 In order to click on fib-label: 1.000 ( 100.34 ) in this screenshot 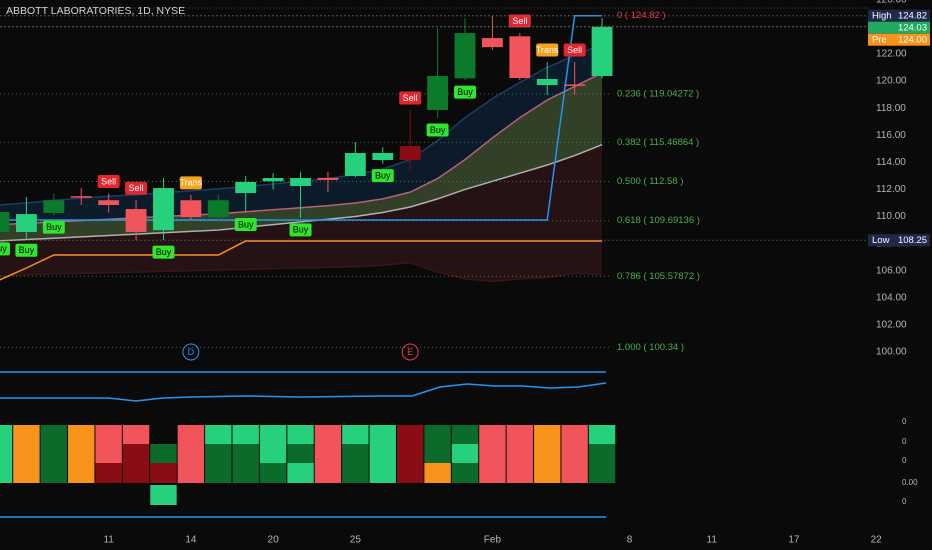, I will do `click(650, 347)`.